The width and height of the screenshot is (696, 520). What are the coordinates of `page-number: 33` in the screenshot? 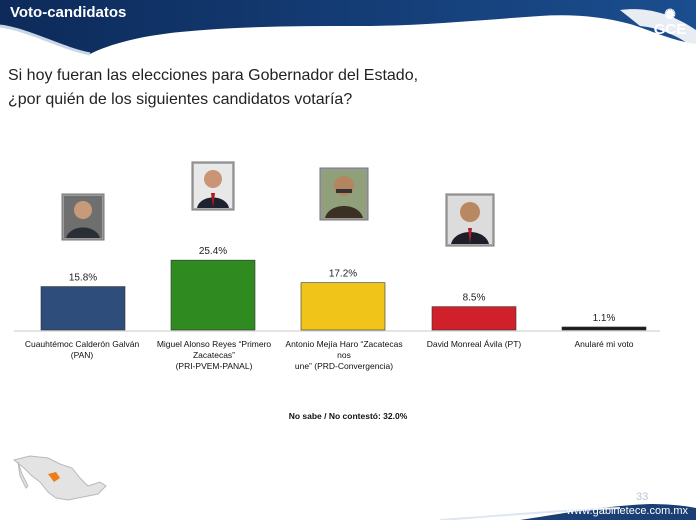 It's located at (642, 497).